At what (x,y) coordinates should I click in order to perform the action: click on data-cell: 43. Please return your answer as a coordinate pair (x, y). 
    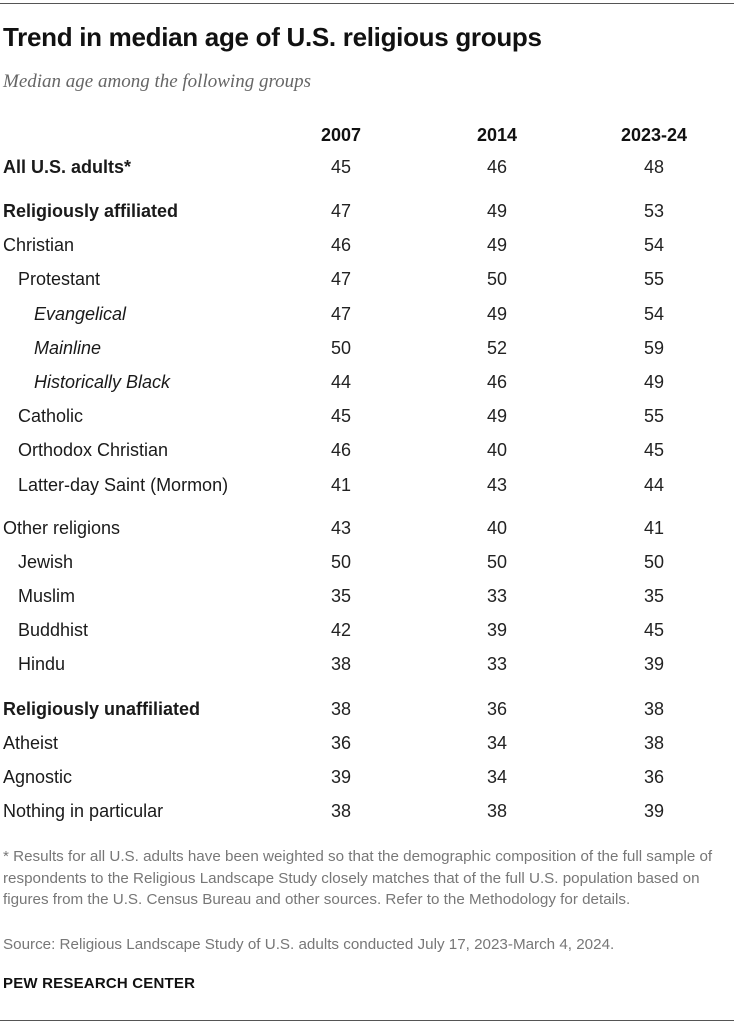
    Looking at the image, I should click on (497, 485).